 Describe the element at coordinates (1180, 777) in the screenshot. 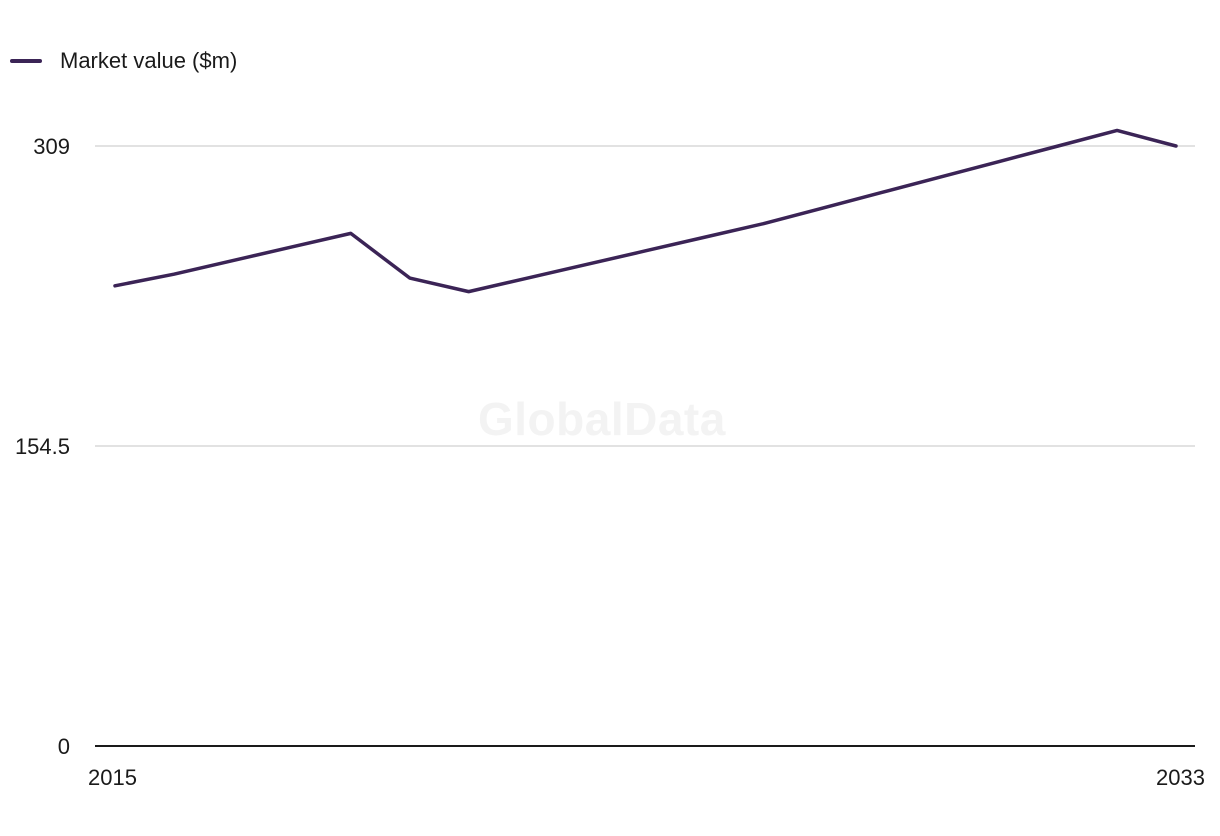

I see `x-tick-label-1: 2033` at that location.